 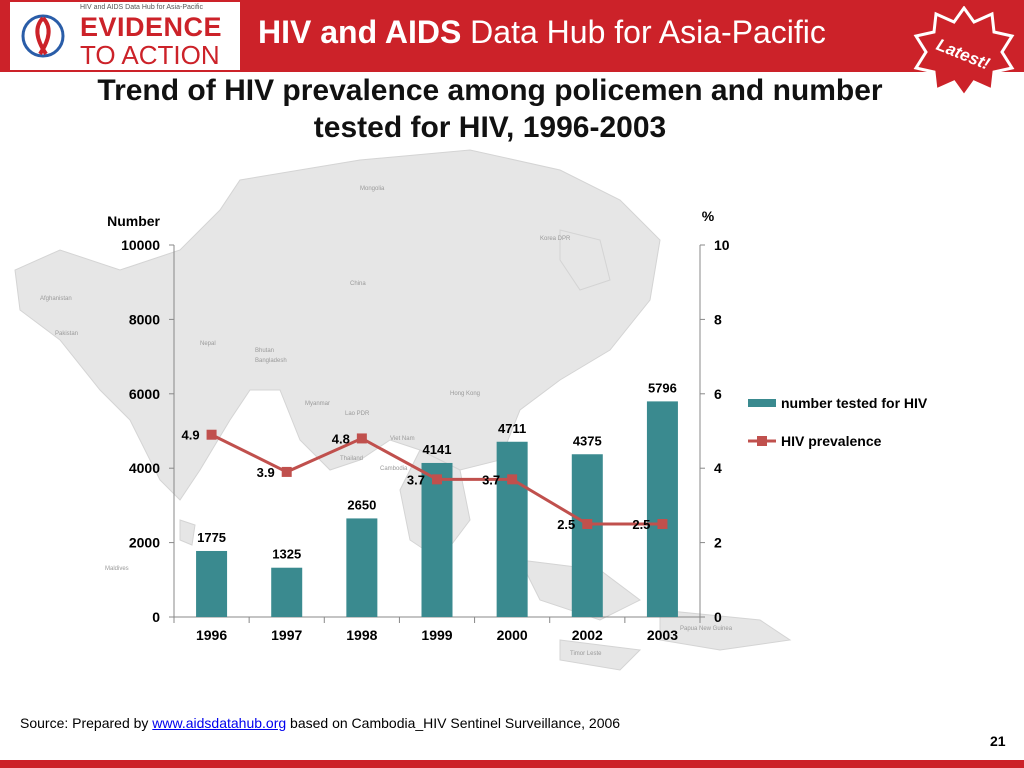 I want to click on map-label: Hong Kong, so click(x=465, y=394).